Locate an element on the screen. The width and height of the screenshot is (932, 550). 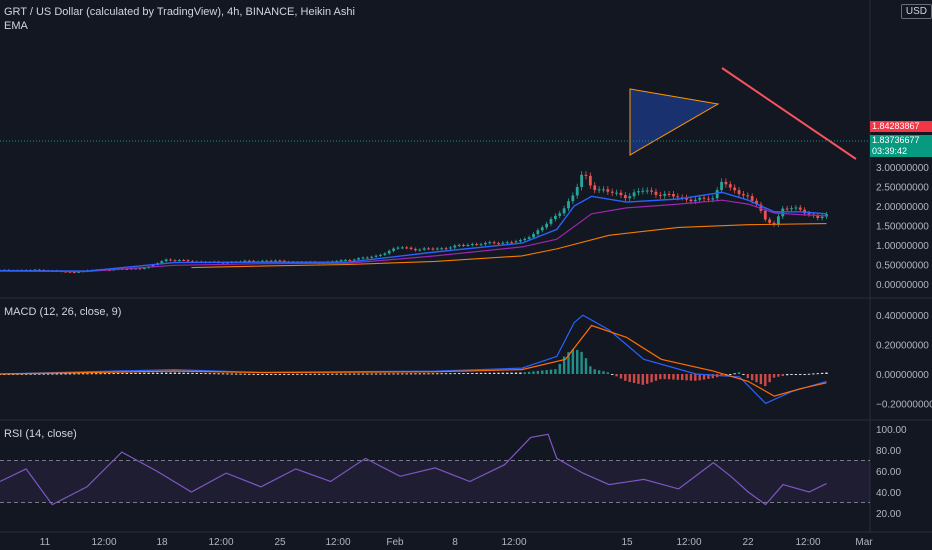
rsi-tick: 60.00 is located at coordinates (888, 472).